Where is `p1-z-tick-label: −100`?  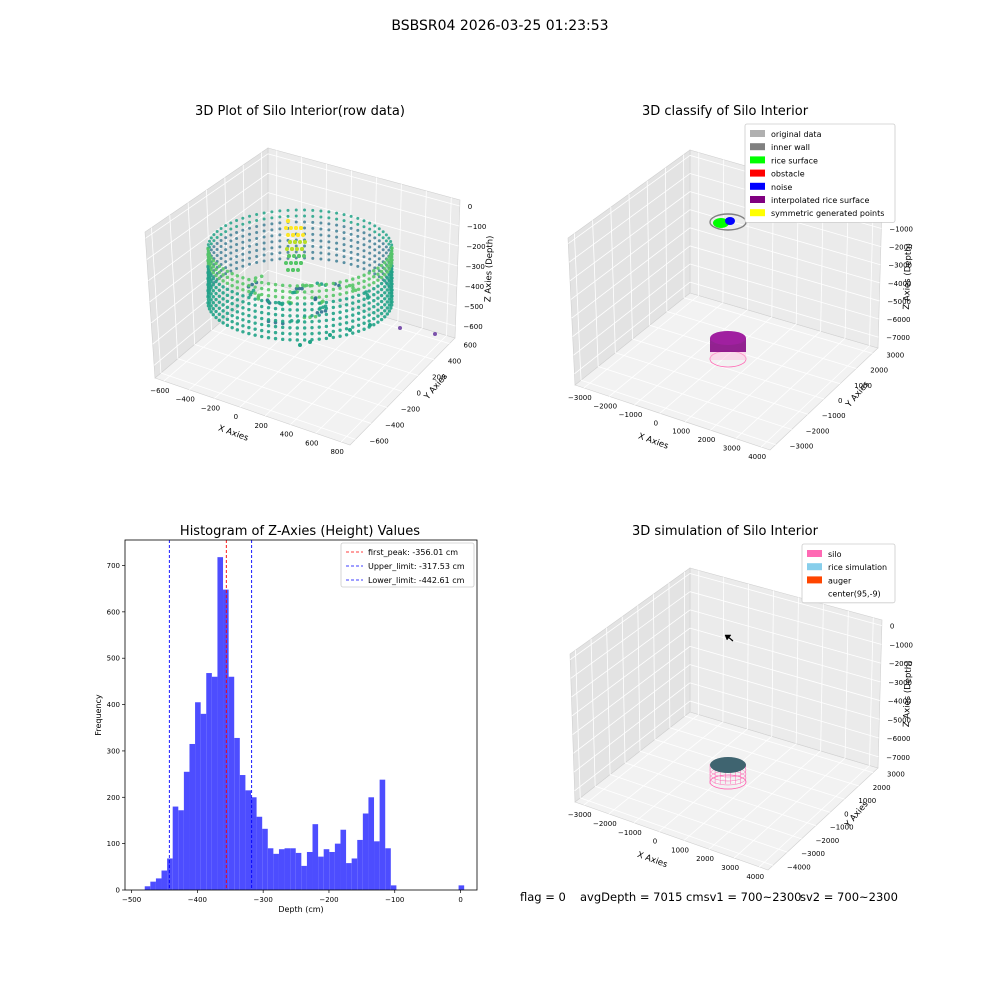 p1-z-tick-label: −100 is located at coordinates (476, 227).